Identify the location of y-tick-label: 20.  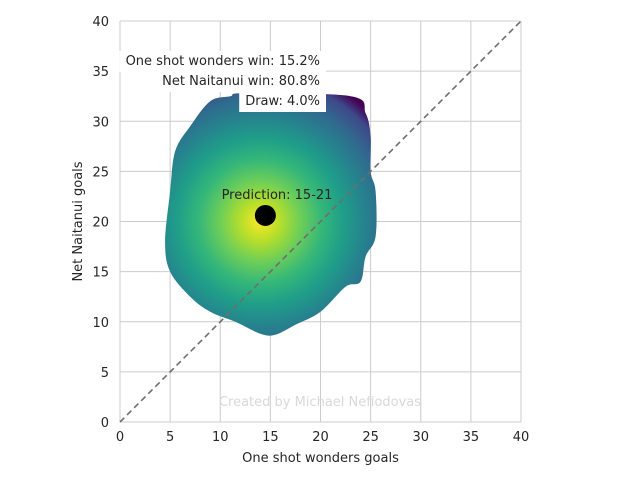
(100, 223).